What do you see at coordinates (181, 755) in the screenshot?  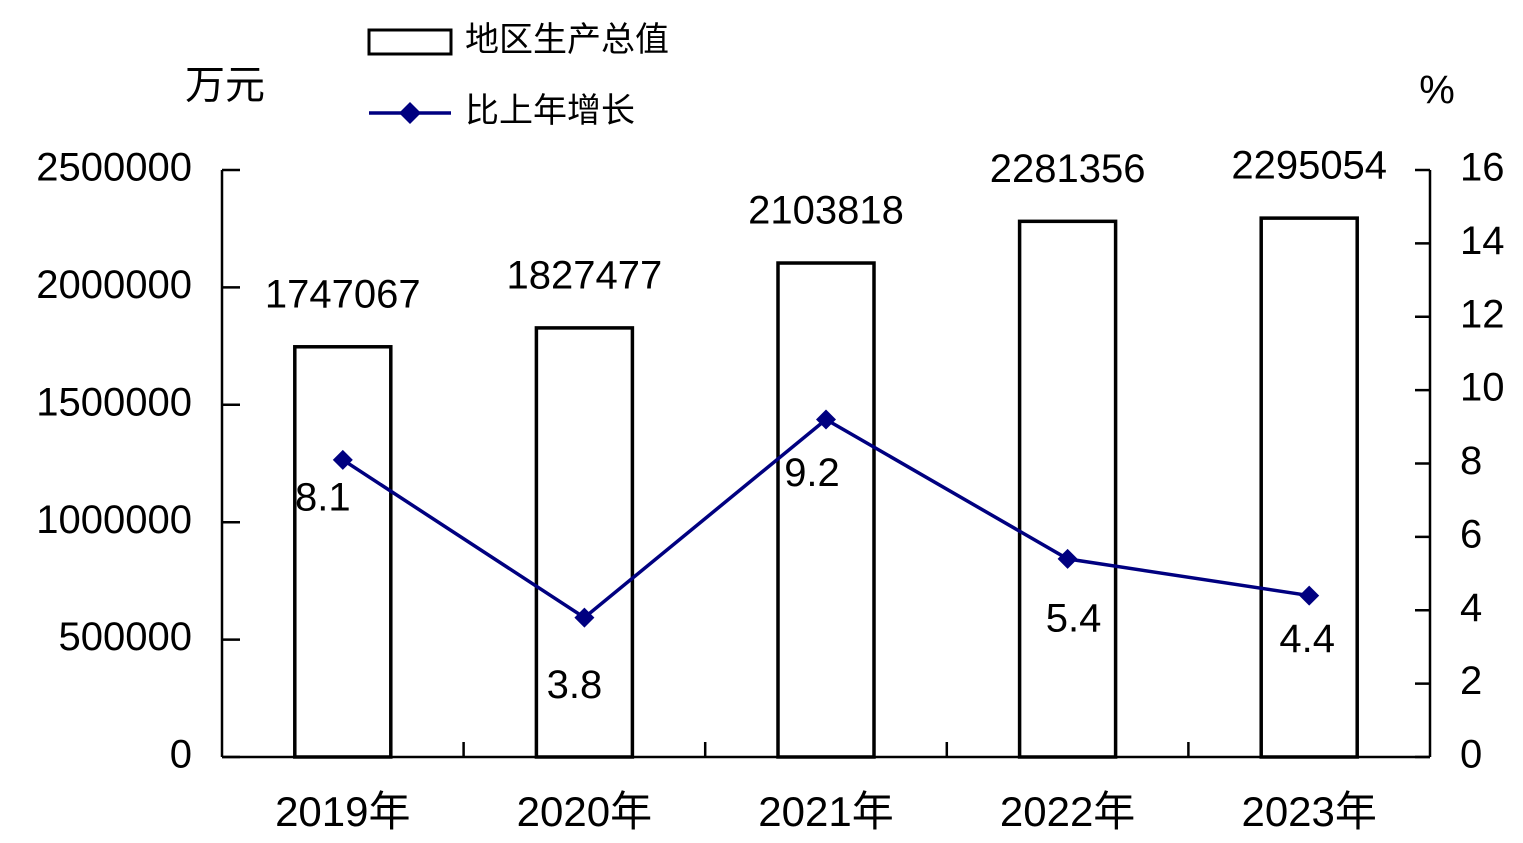 I see `y-tick-label: 0` at bounding box center [181, 755].